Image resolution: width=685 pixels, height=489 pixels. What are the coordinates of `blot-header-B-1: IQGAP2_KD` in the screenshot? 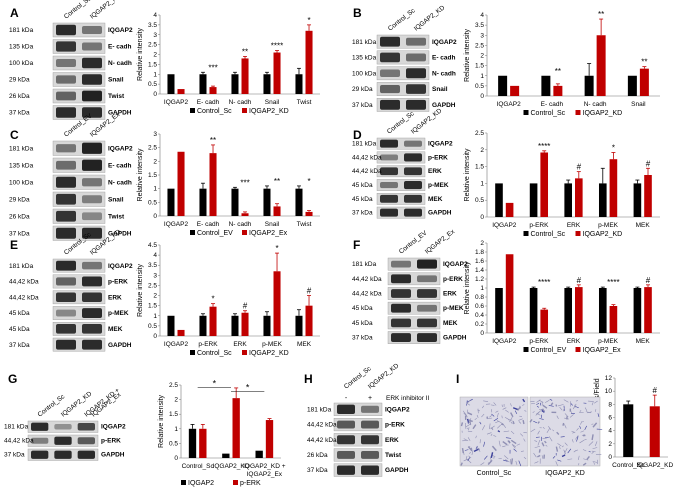 It's located at (430, 18).